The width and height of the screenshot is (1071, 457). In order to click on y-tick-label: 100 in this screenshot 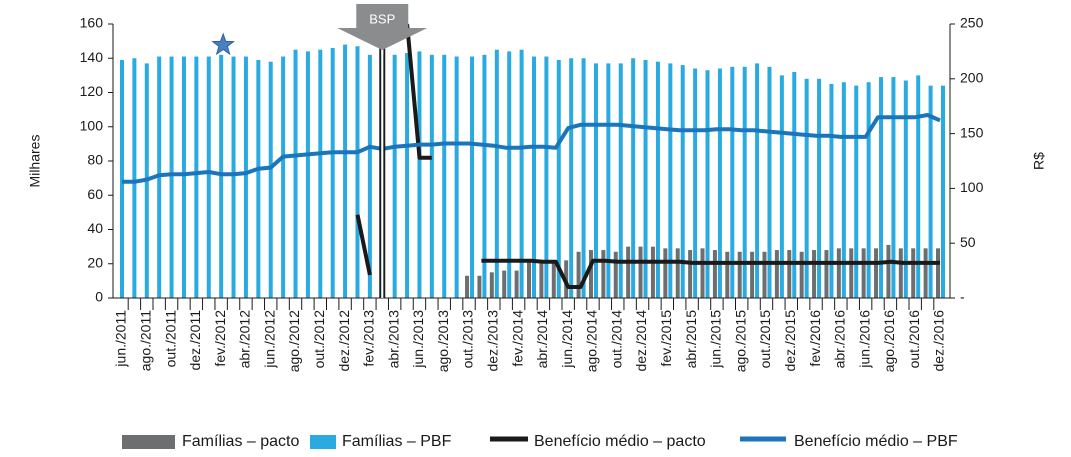, I will do `click(92, 125)`.